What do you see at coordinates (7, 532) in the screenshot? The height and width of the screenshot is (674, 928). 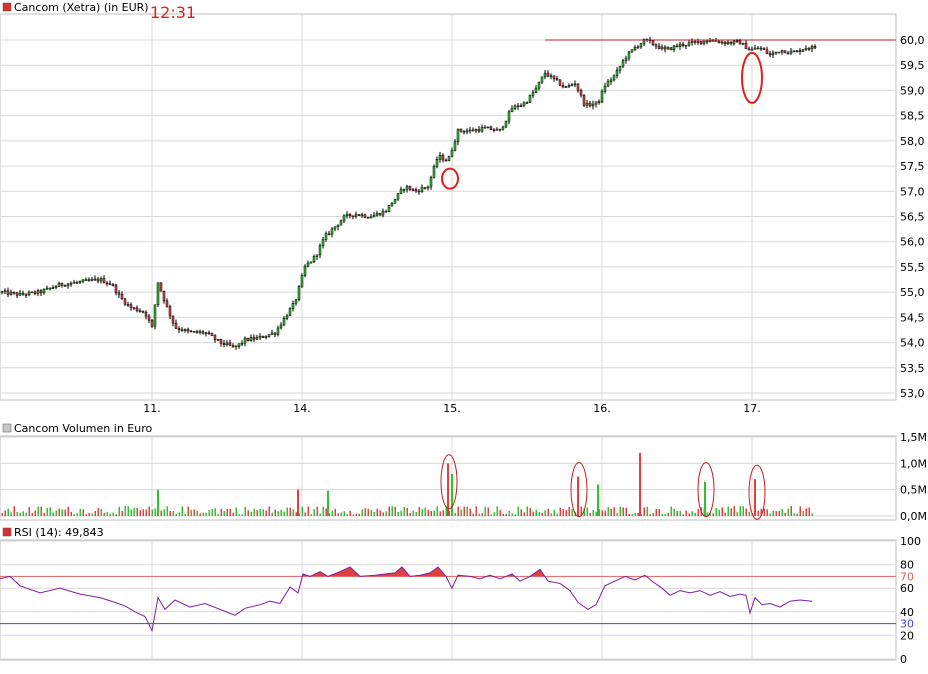 I see `rsi-legend-marker` at bounding box center [7, 532].